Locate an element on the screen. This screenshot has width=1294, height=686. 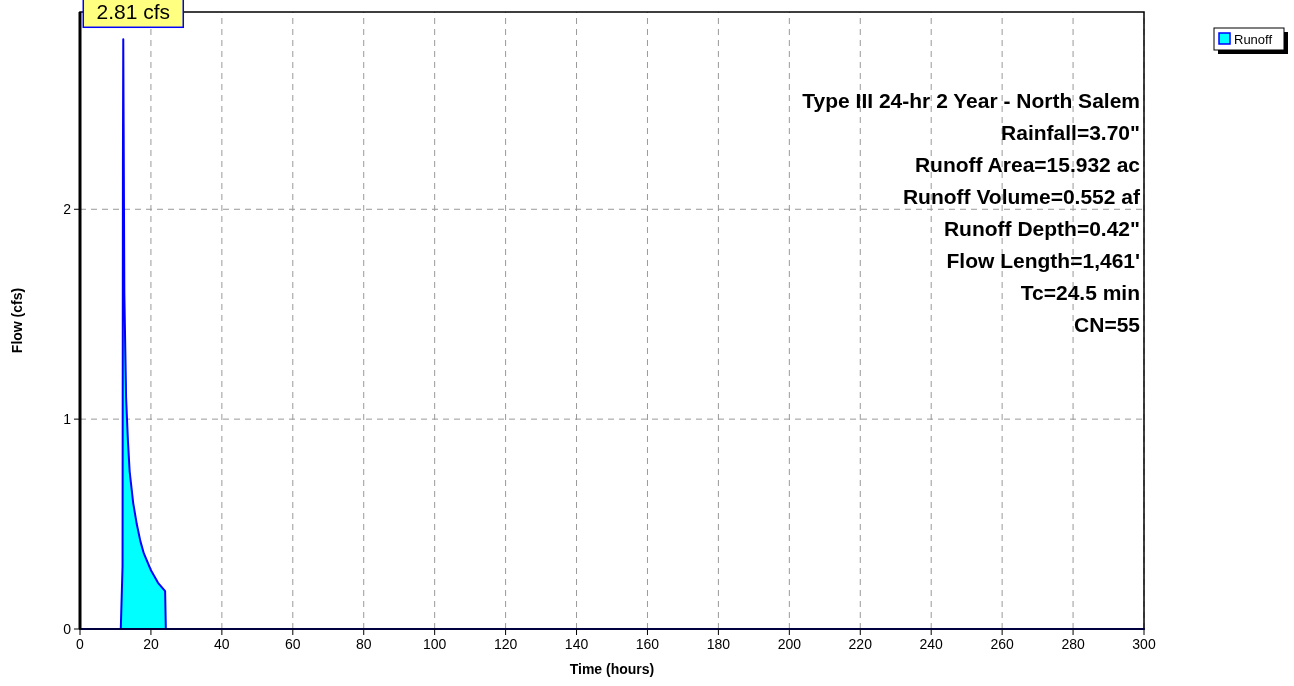
annotation: CN=55 is located at coordinates (1107, 324).